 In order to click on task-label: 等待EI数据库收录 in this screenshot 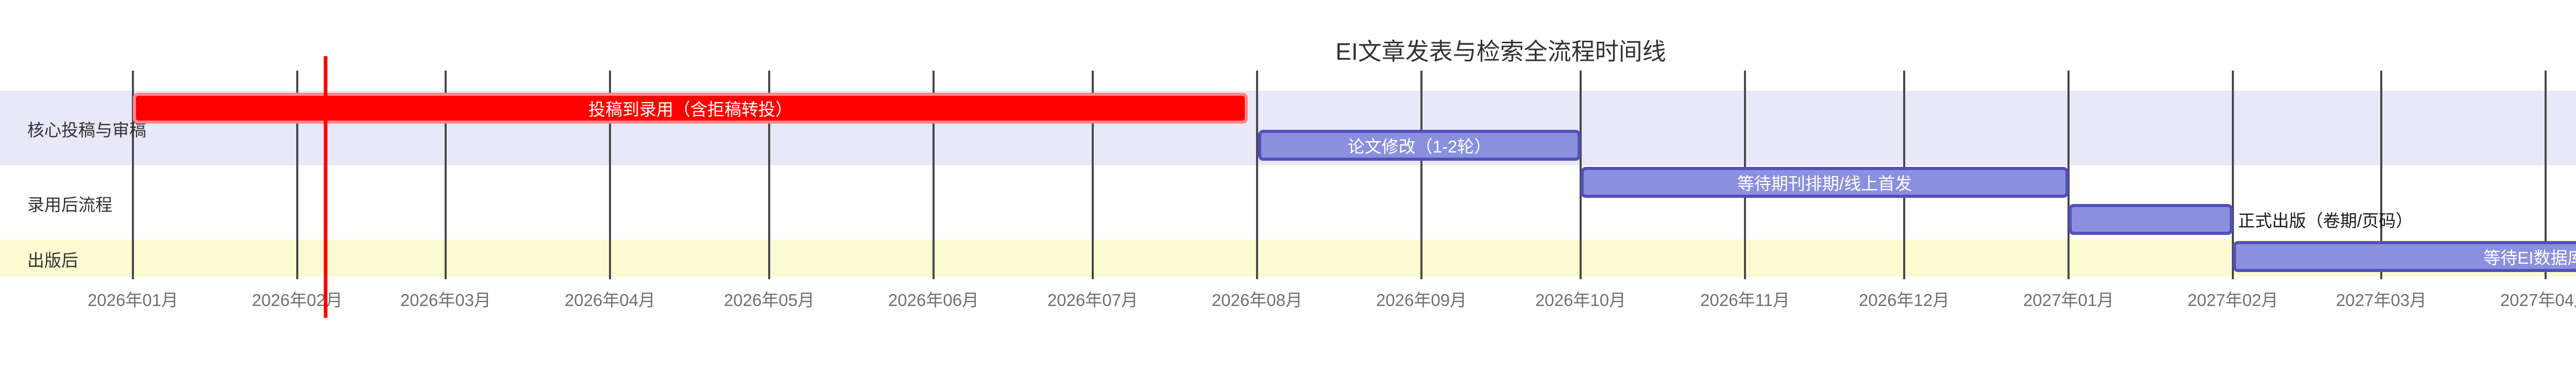, I will do `click(2529, 257)`.